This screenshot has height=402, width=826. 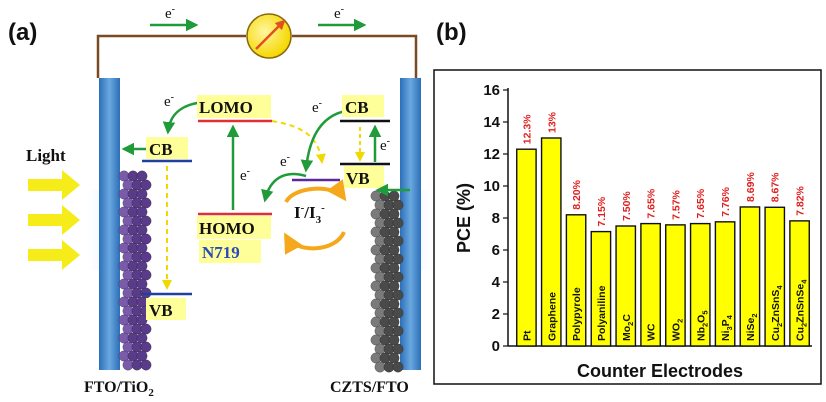 I want to click on y-tick-label: 4, so click(x=496, y=282).